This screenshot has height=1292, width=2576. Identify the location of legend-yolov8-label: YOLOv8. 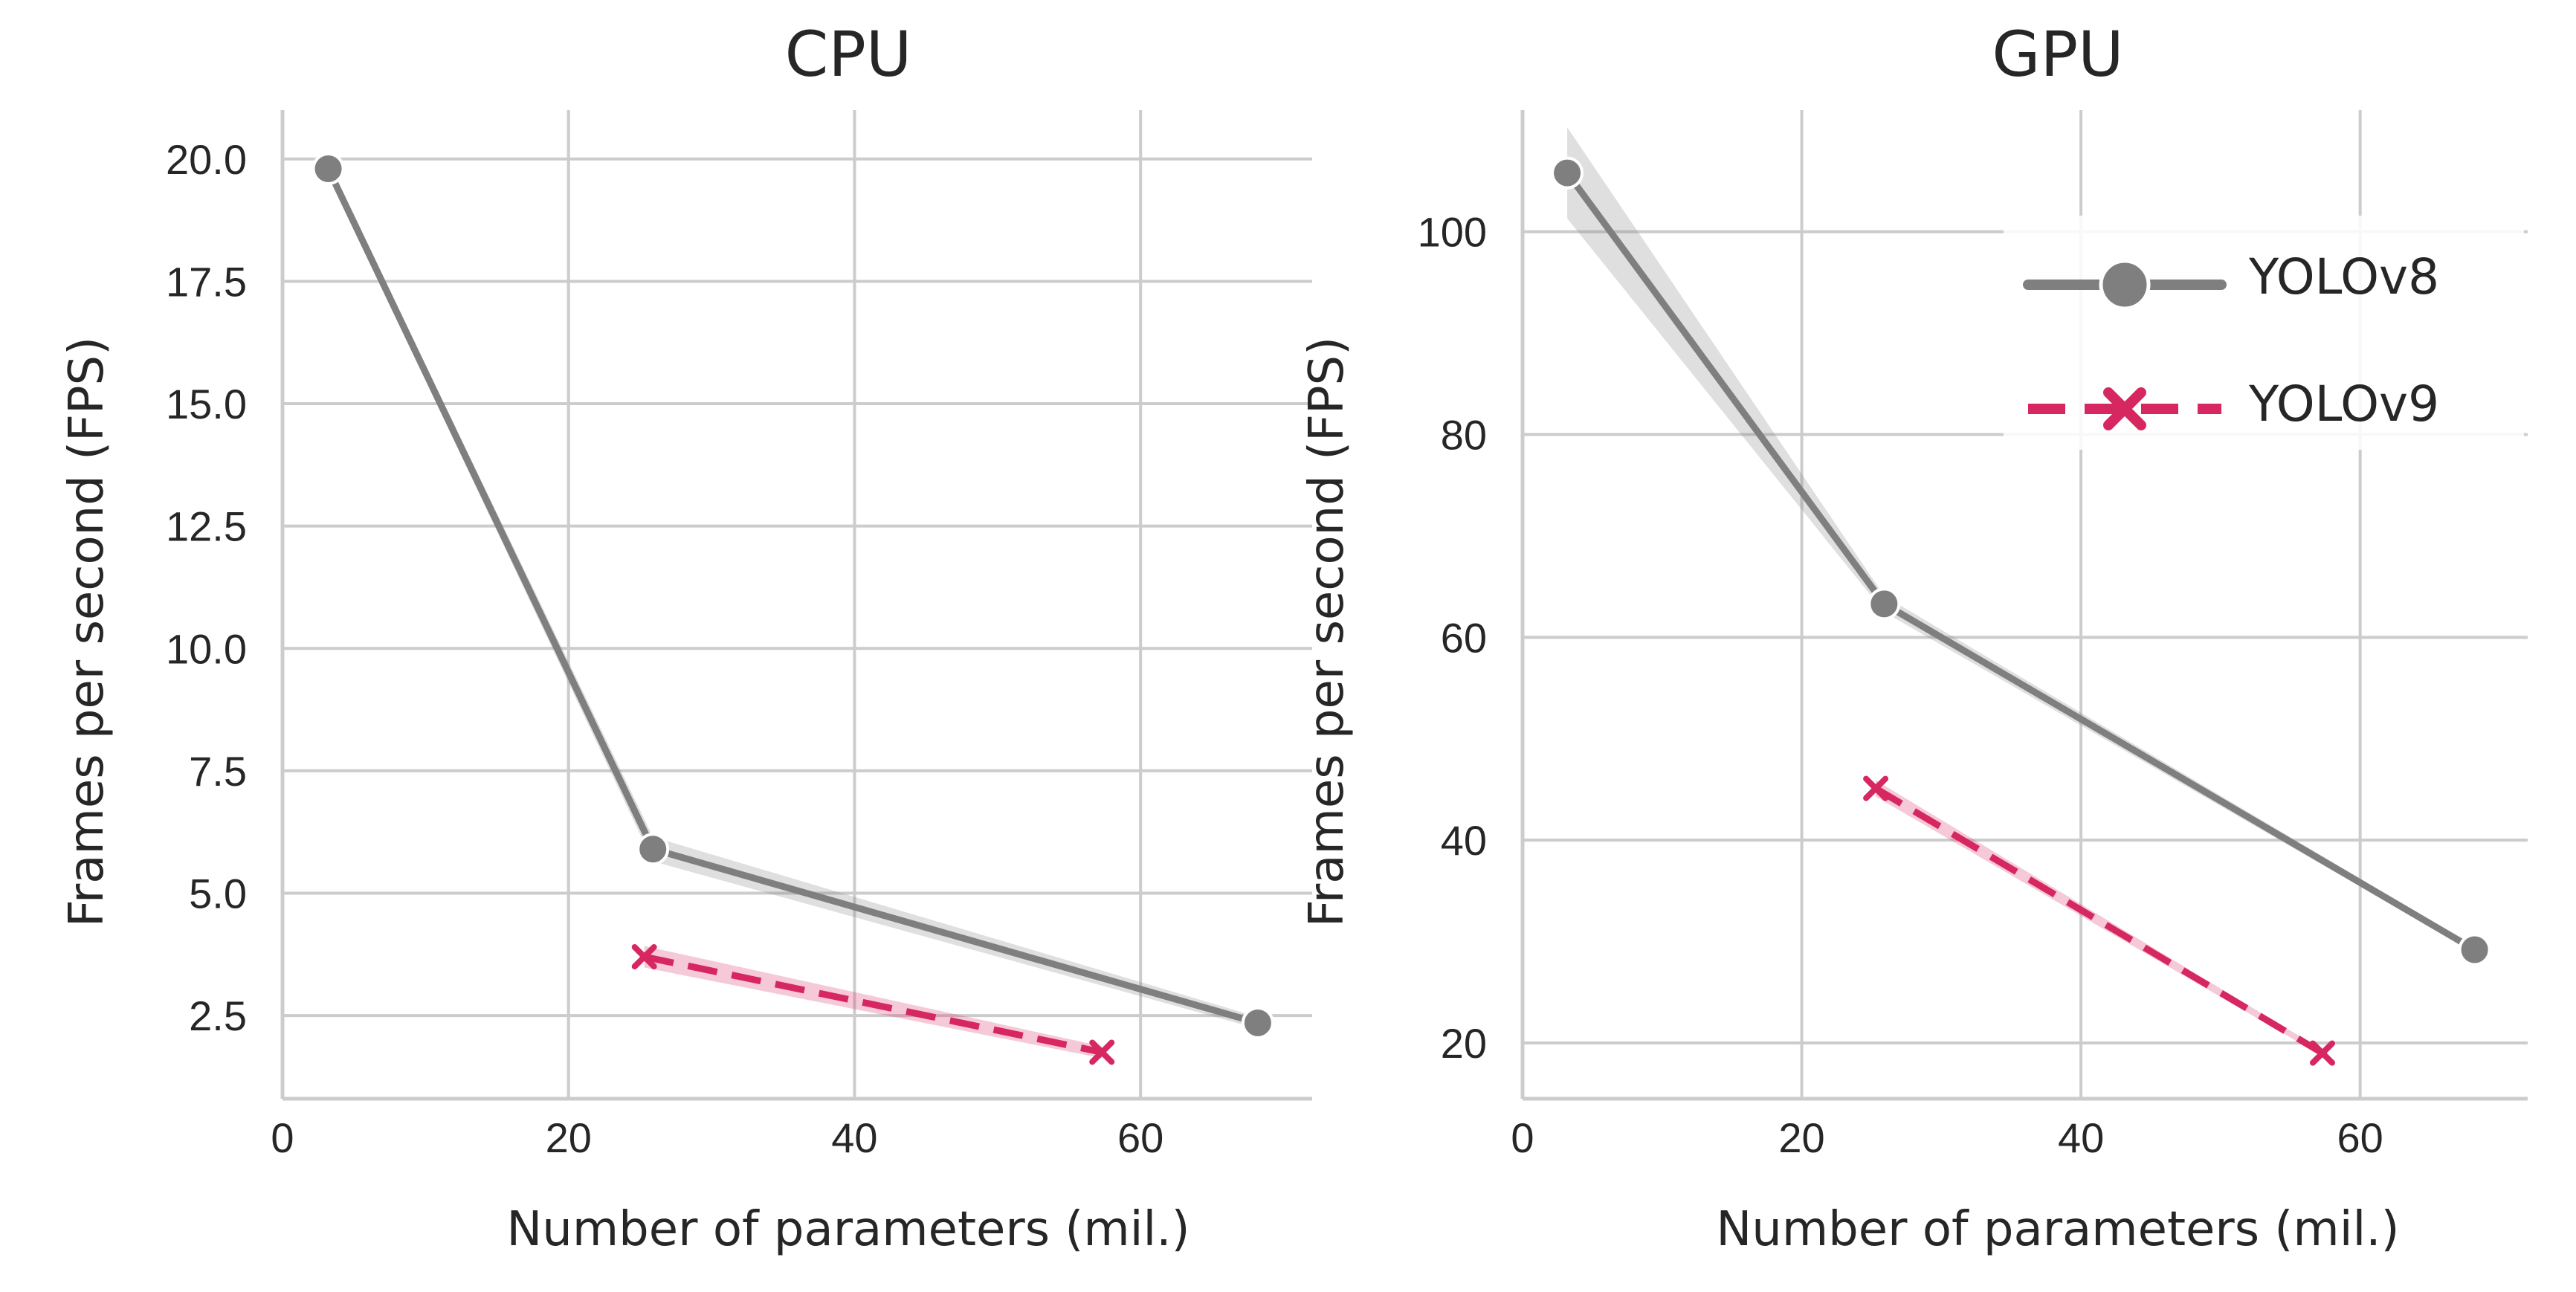
(2343, 277).